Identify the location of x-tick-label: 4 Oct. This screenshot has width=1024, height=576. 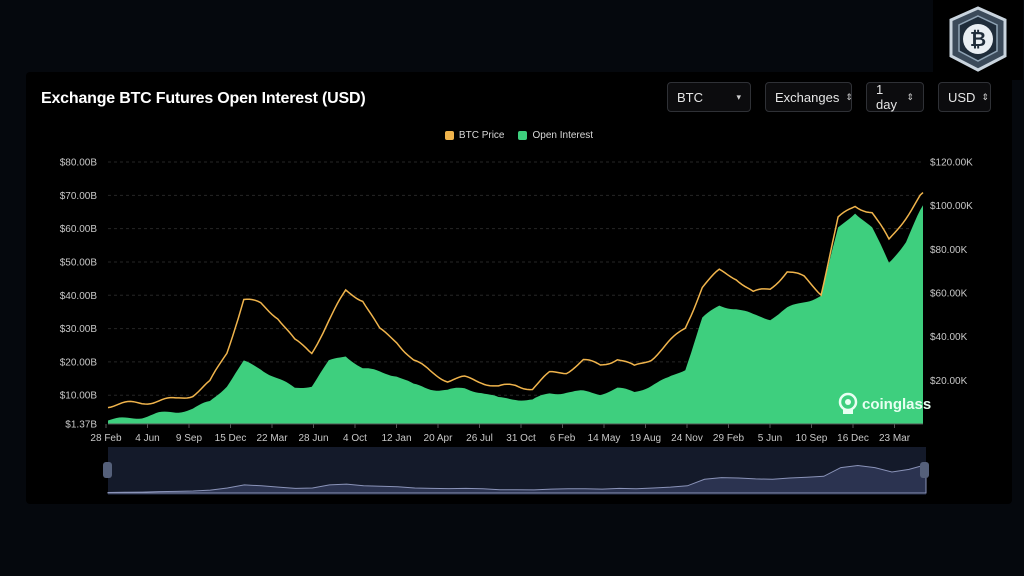
(355, 438).